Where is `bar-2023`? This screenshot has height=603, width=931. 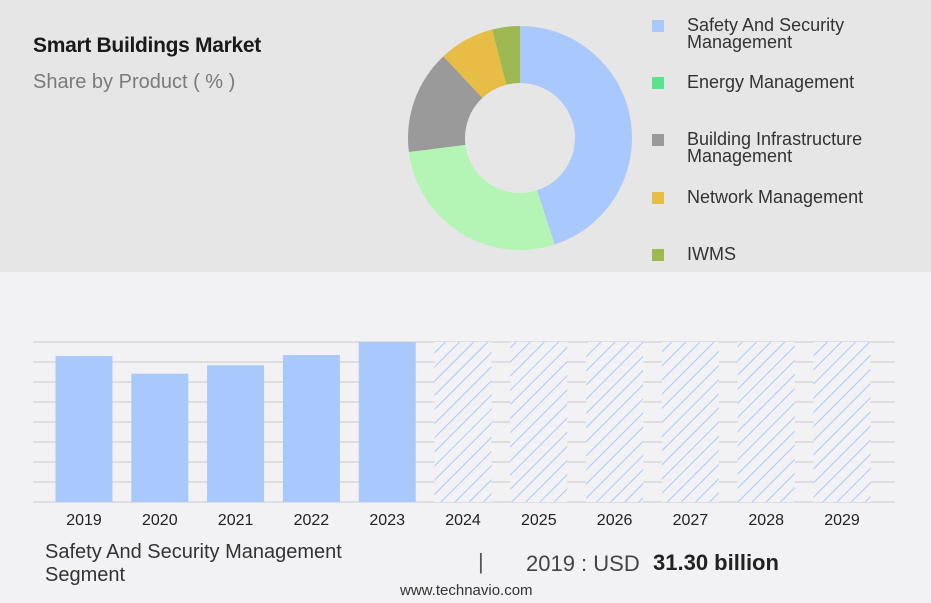
bar-2023 is located at coordinates (387, 422).